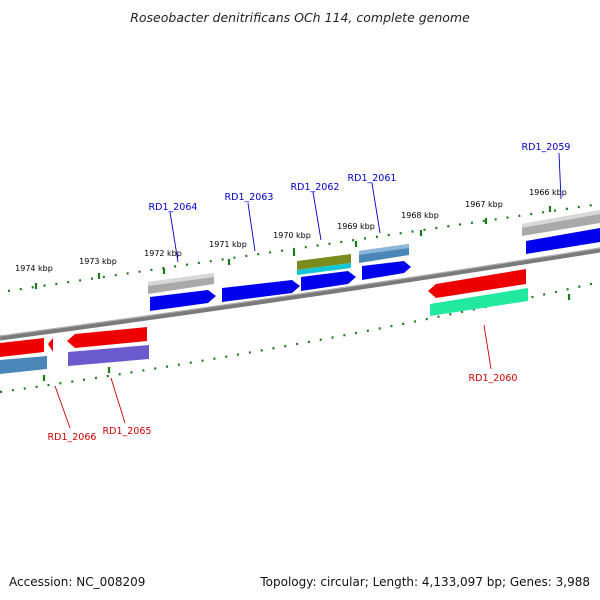 The width and height of the screenshot is (600, 600). Describe the element at coordinates (324, 262) in the screenshot. I see `gene-feature-olive` at that location.